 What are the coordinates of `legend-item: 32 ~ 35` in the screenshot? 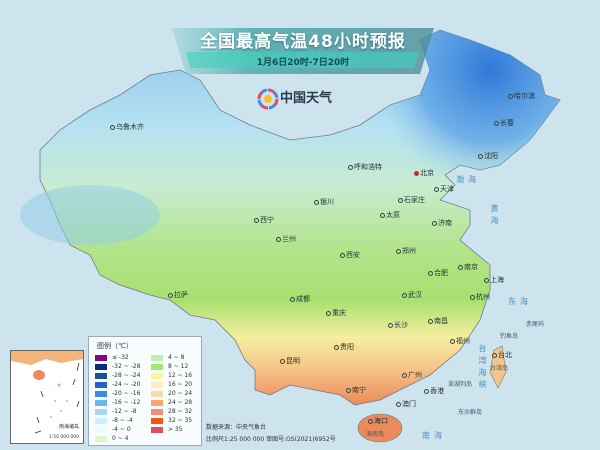 It's located at (171, 420).